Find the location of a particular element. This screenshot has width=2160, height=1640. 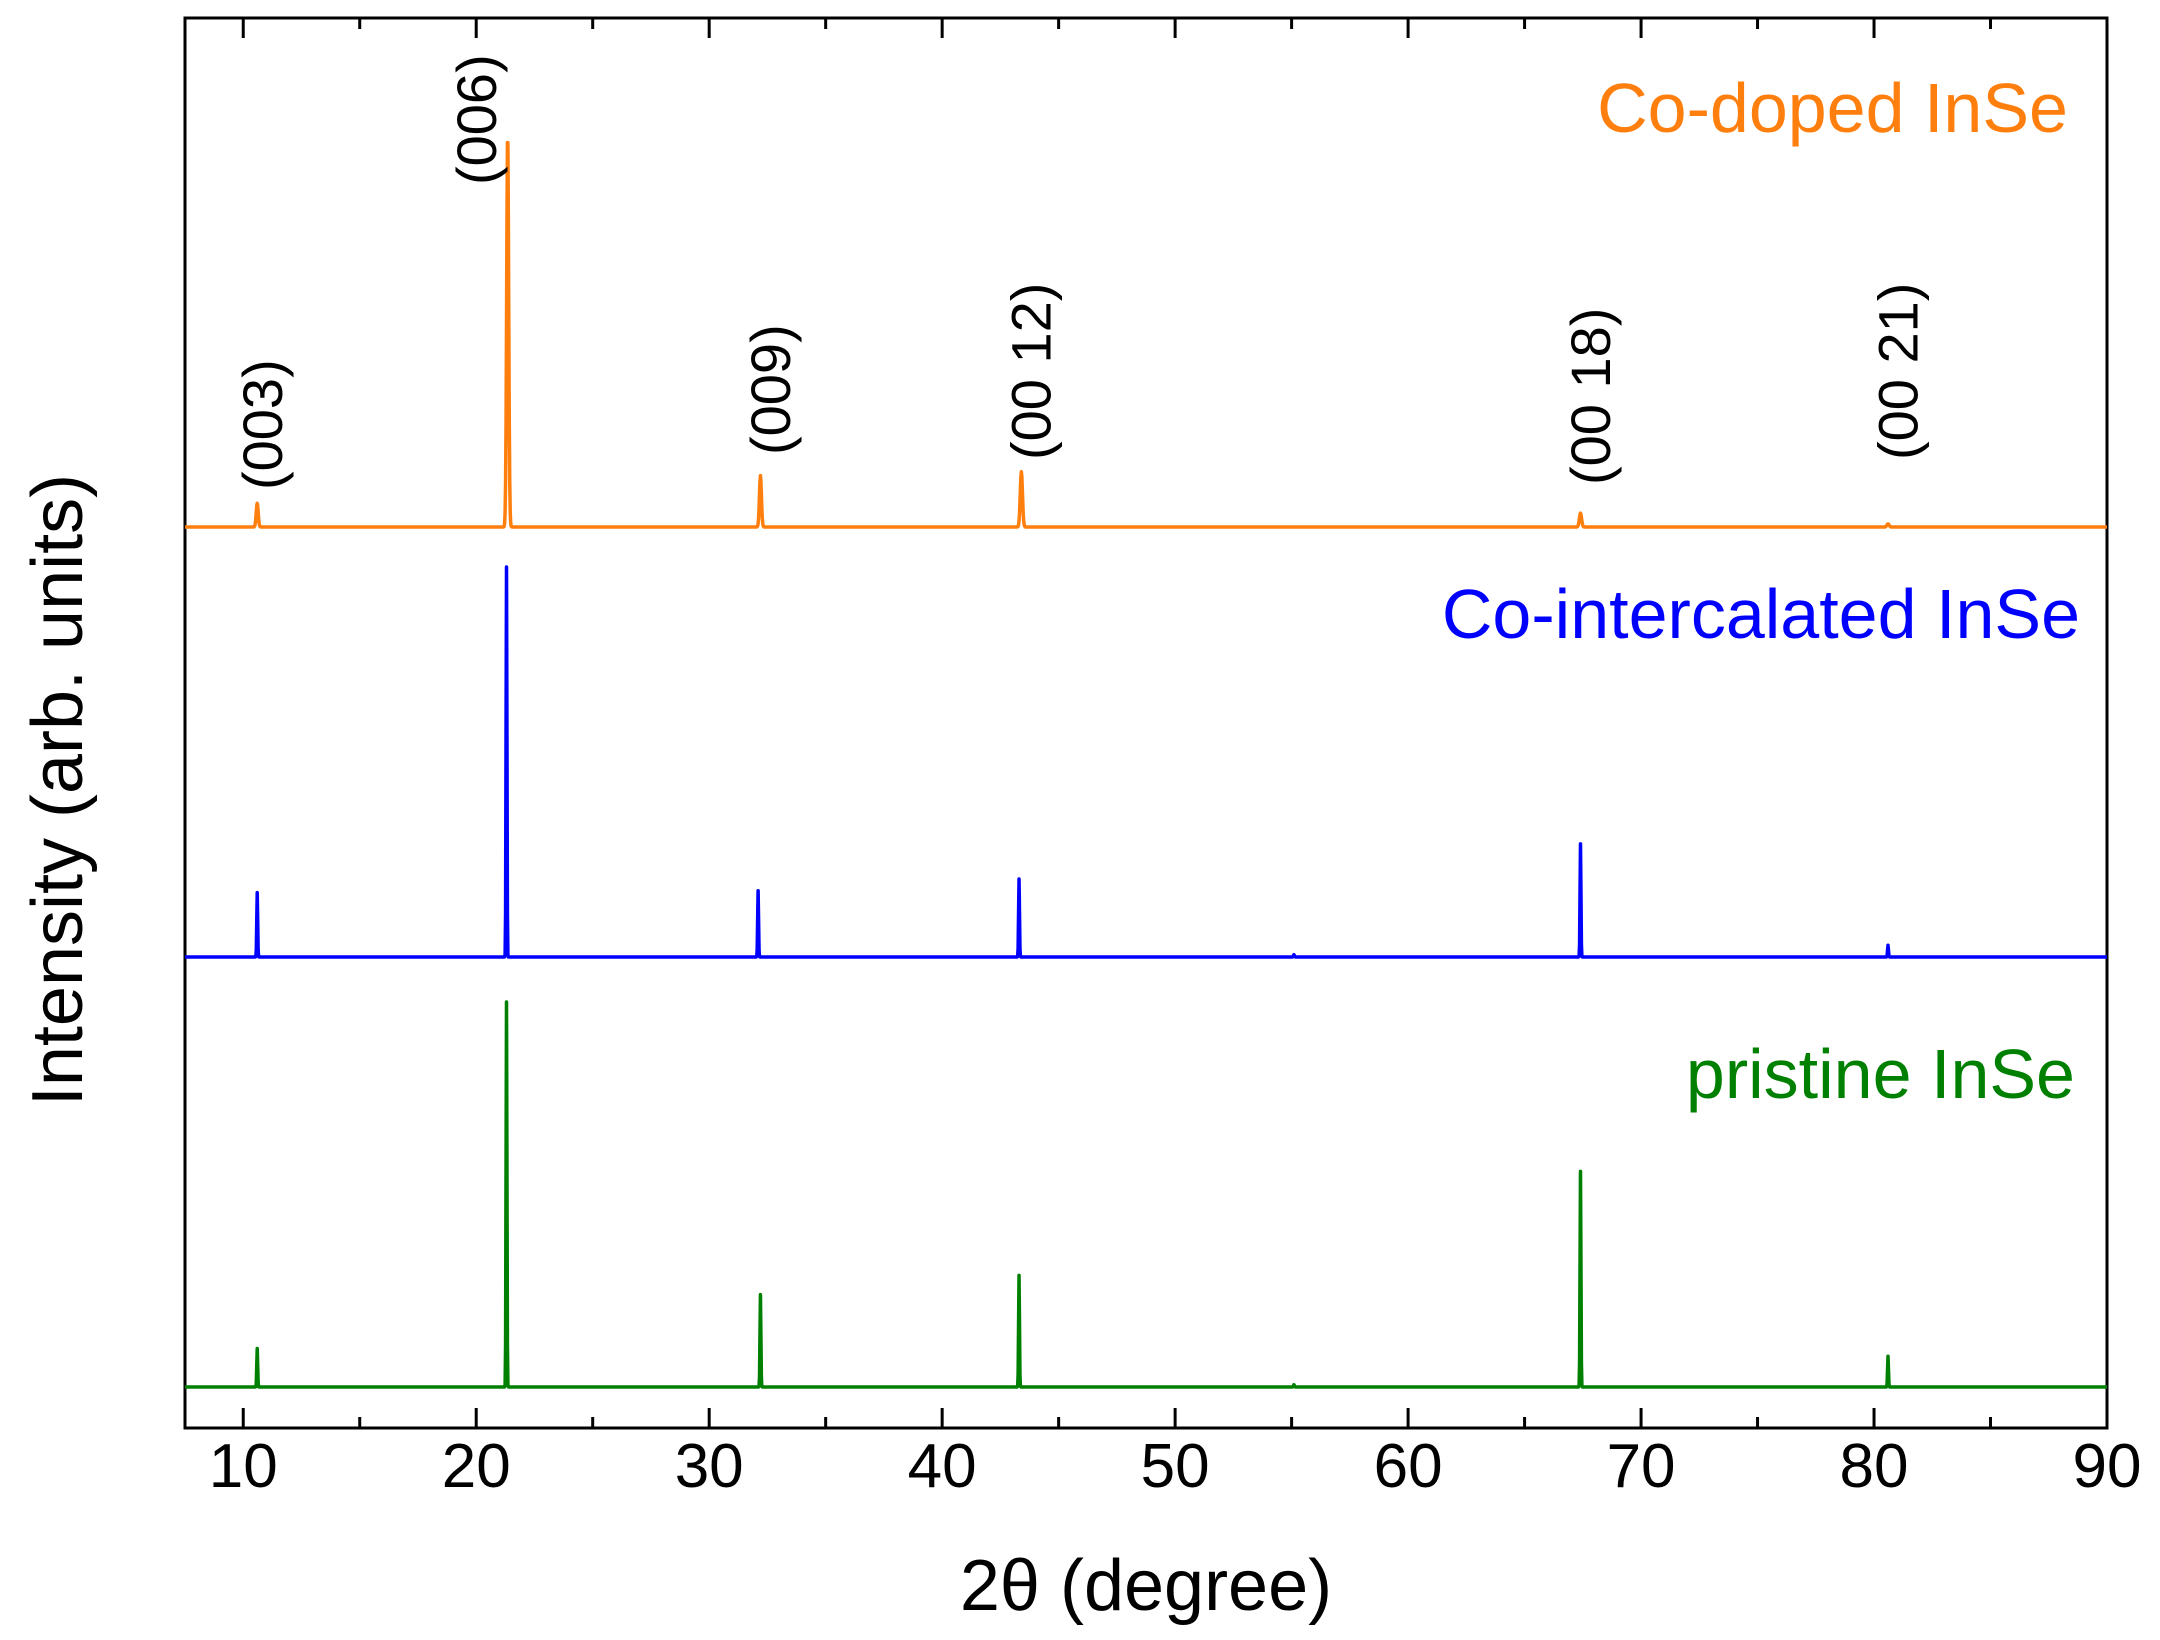

peak-label-2: (009) is located at coordinates (770, 389).